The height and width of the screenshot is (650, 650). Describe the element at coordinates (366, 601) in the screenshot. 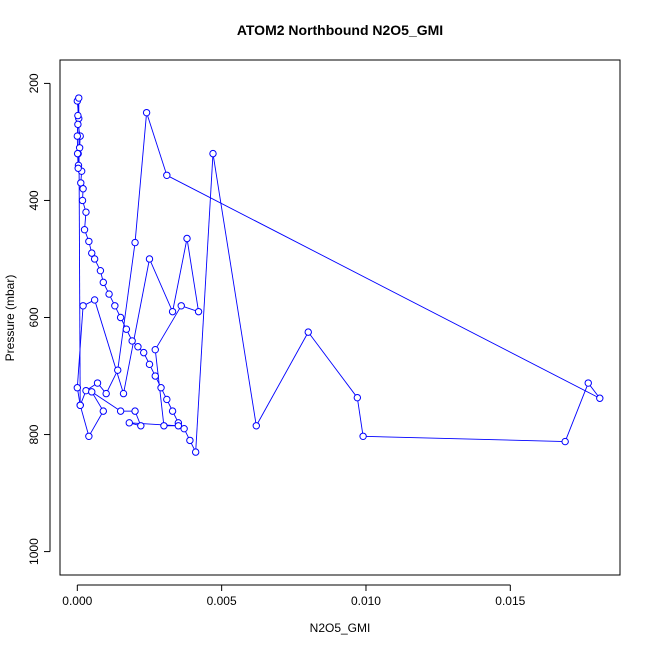

I see `x-tick-label: 0.010` at that location.